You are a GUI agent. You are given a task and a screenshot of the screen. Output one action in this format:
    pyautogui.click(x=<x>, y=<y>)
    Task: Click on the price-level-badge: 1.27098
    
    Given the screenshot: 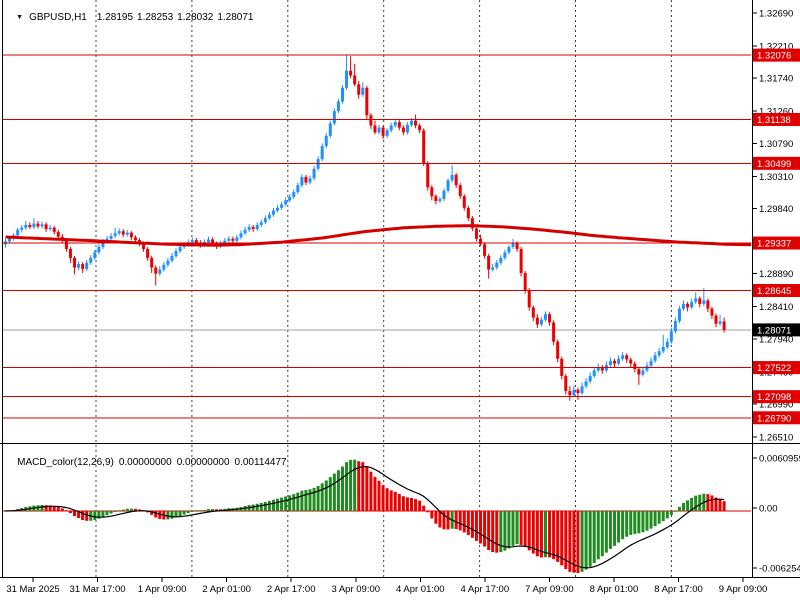 What is the action you would take?
    pyautogui.click(x=776, y=397)
    